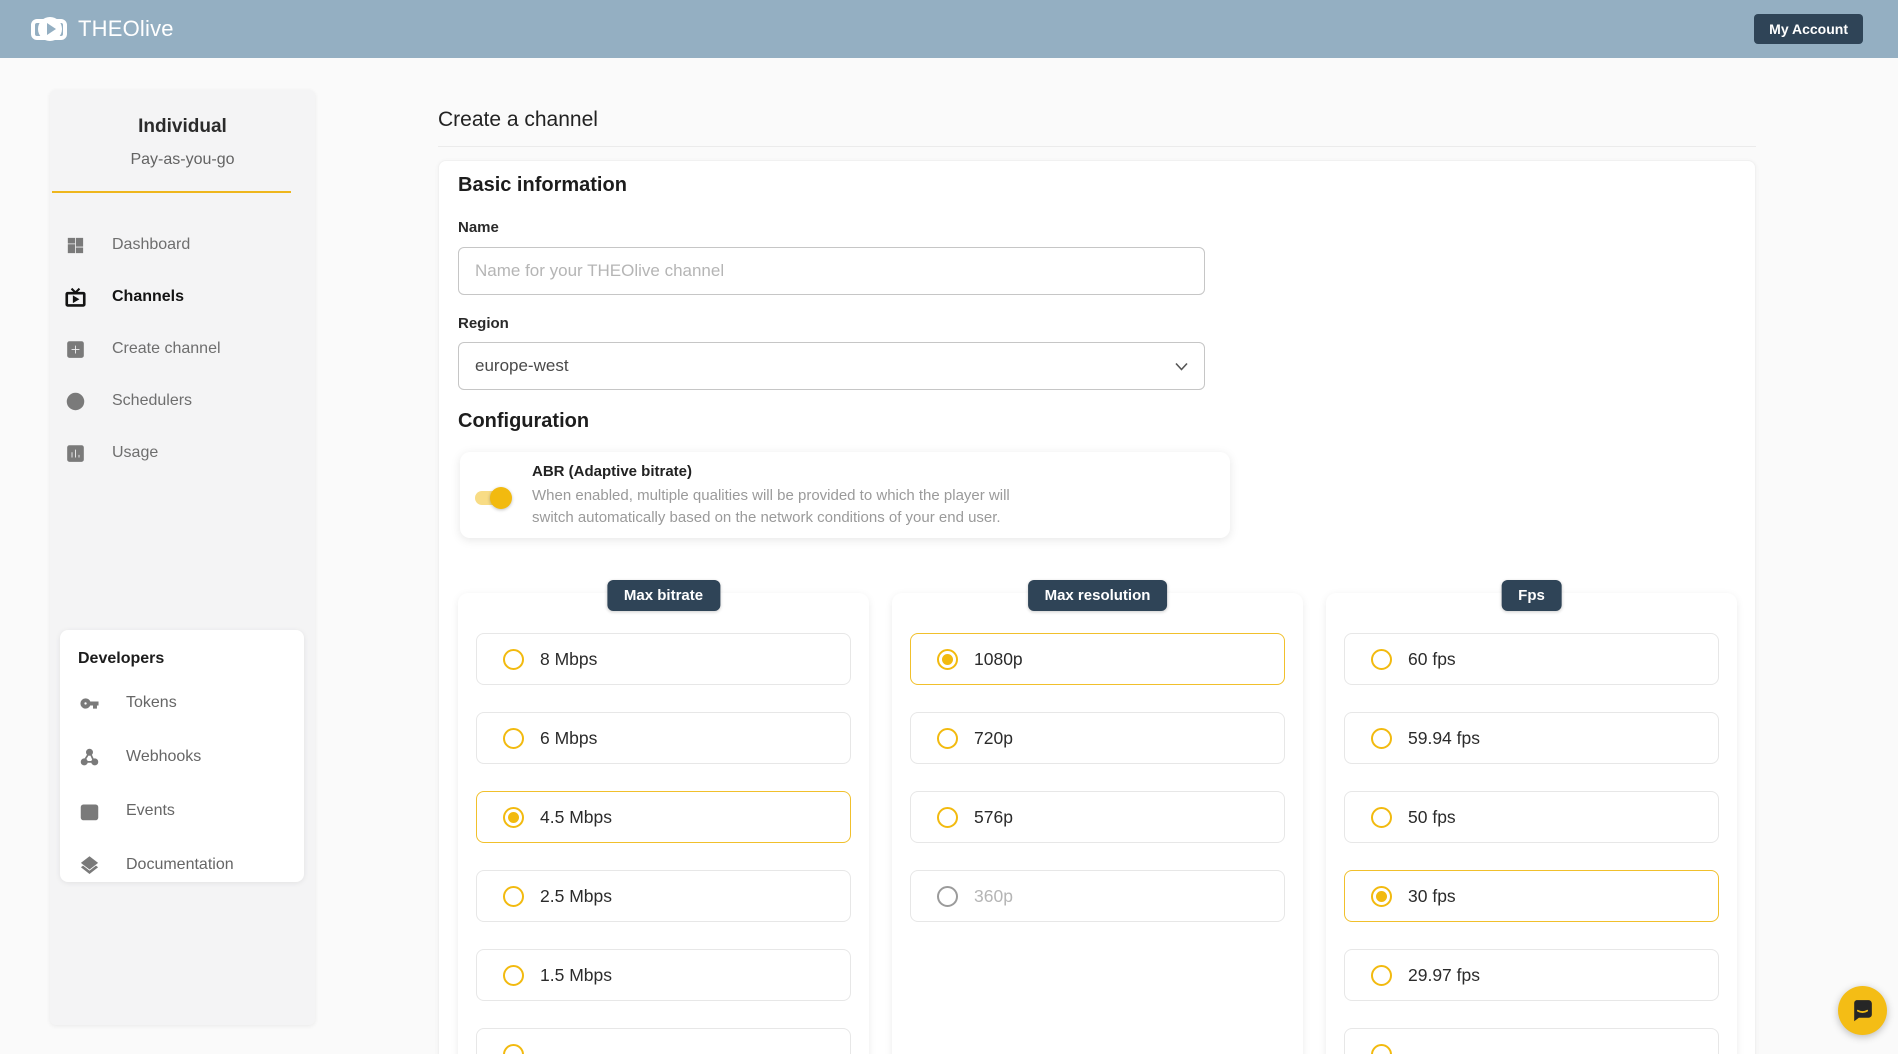 The image size is (1898, 1054). What do you see at coordinates (75, 297) in the screenshot?
I see `tv-icon` at bounding box center [75, 297].